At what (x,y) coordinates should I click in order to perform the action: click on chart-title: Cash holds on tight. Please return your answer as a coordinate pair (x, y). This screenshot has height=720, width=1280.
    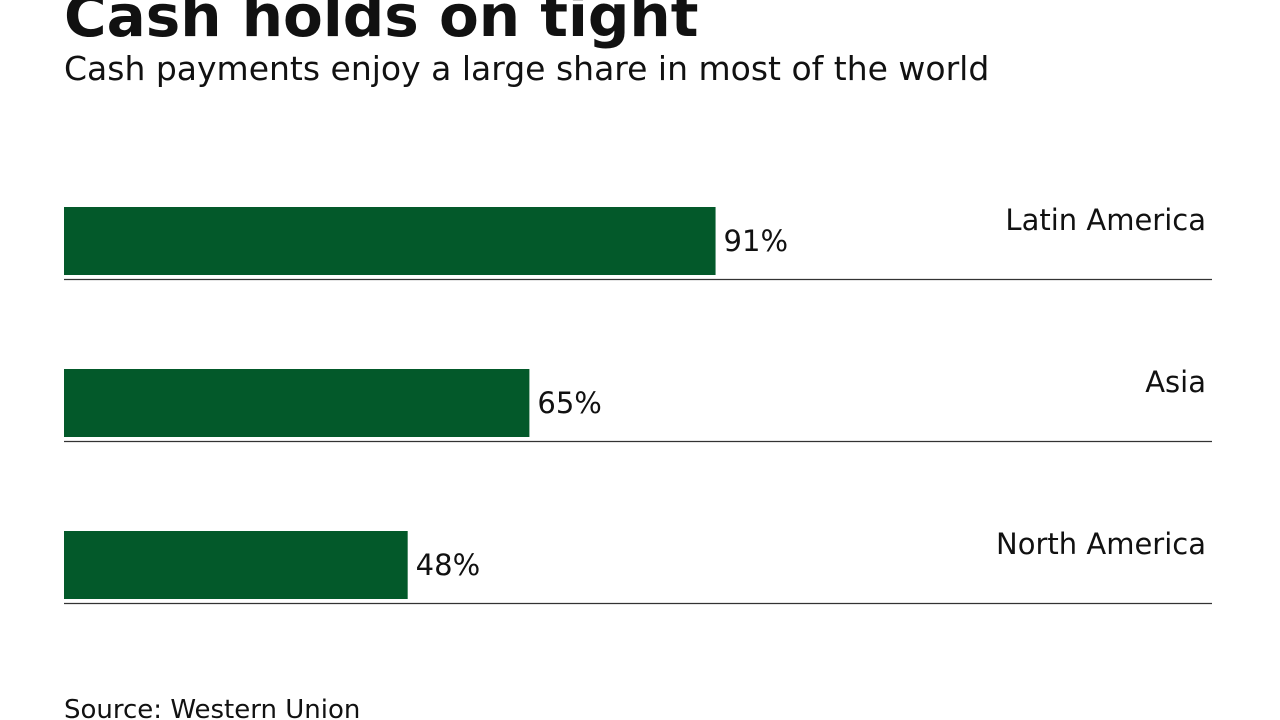
    Looking at the image, I should click on (381, 25).